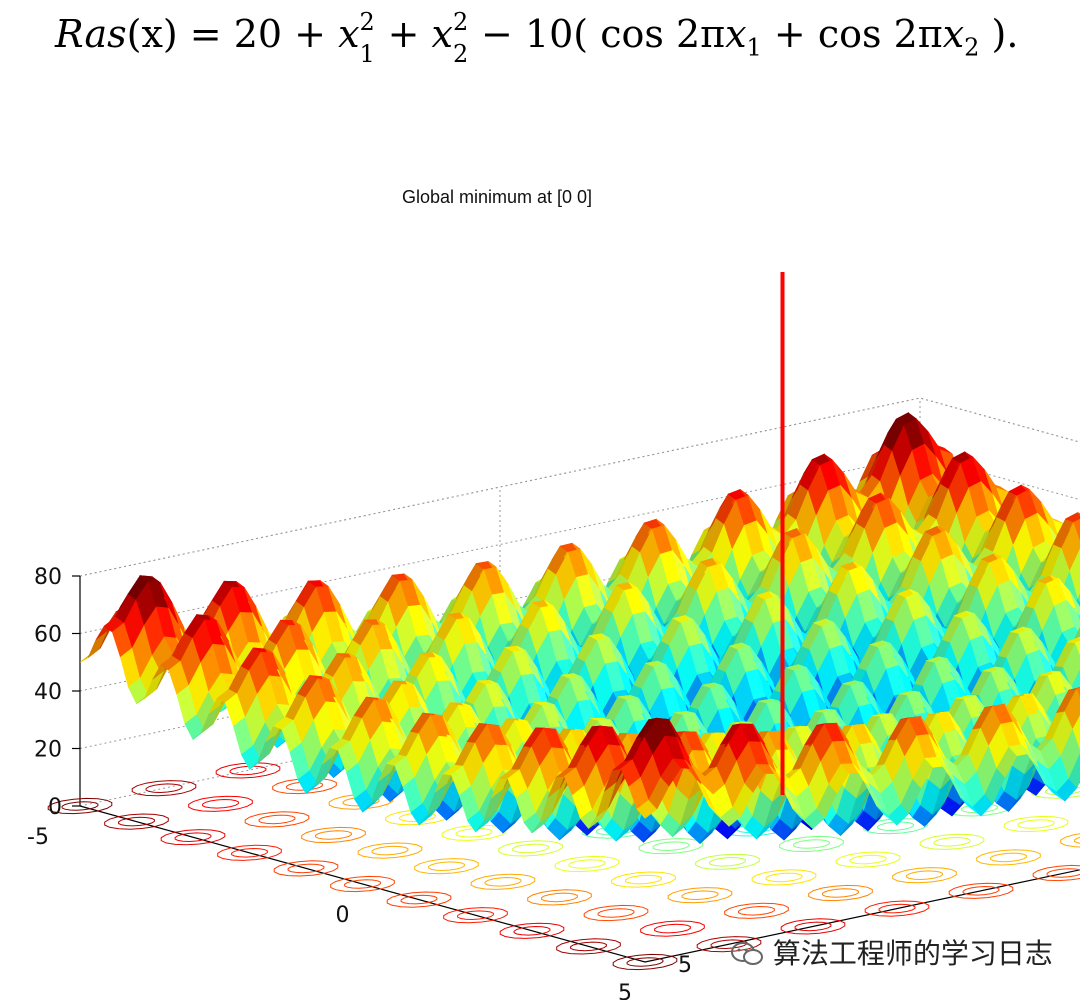  I want to click on surface-patch, so click(98, 643).